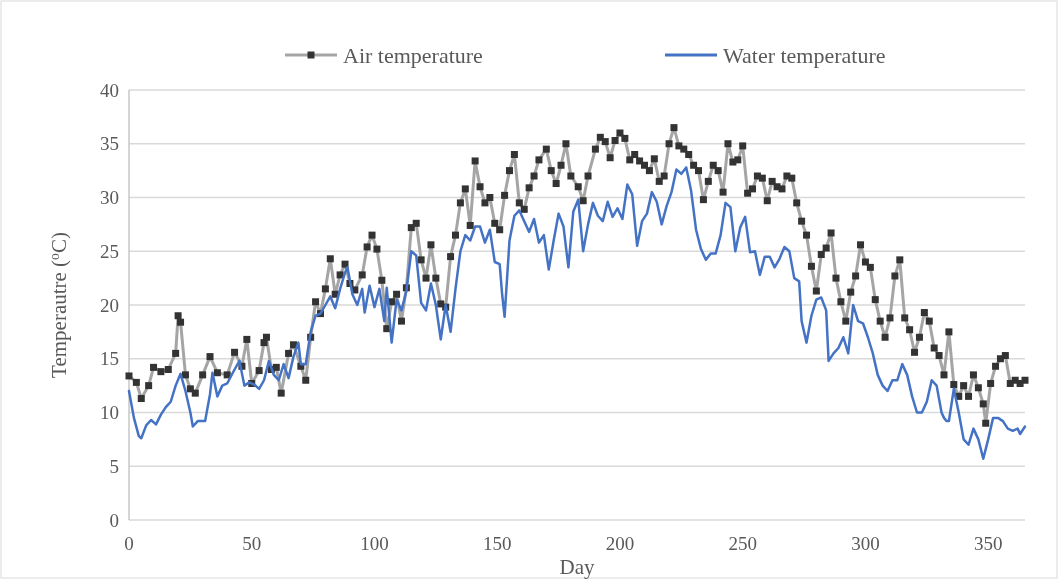  What do you see at coordinates (804, 55) in the screenshot?
I see `legend-label: Water temperature` at bounding box center [804, 55].